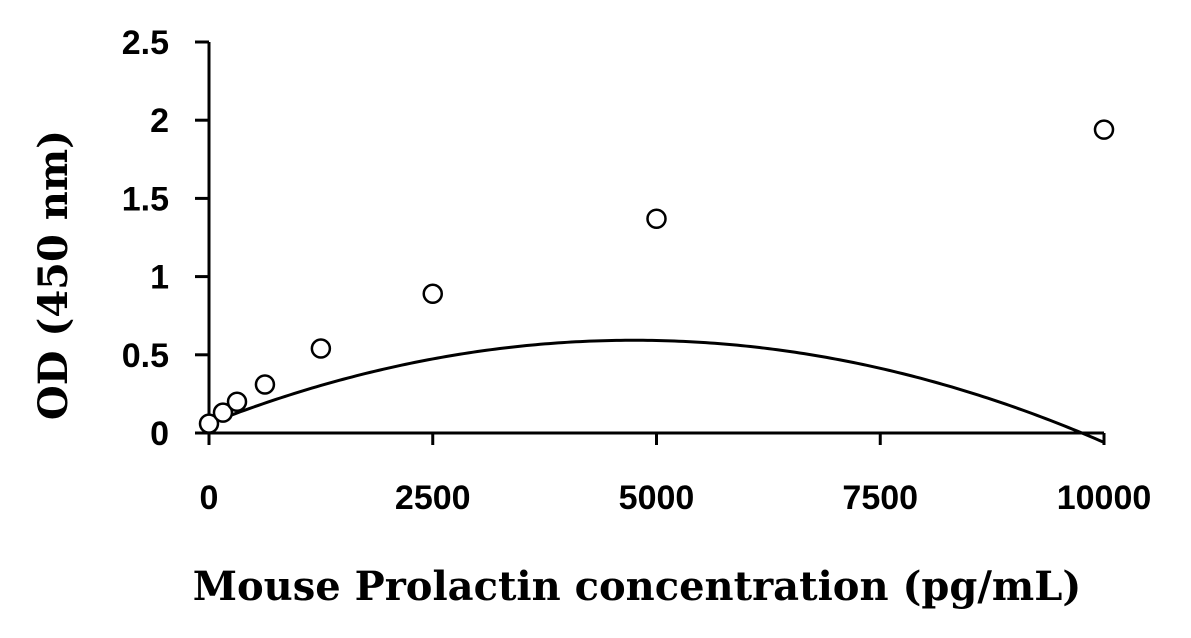  What do you see at coordinates (159, 434) in the screenshot?
I see `y-tick-label: 0` at bounding box center [159, 434].